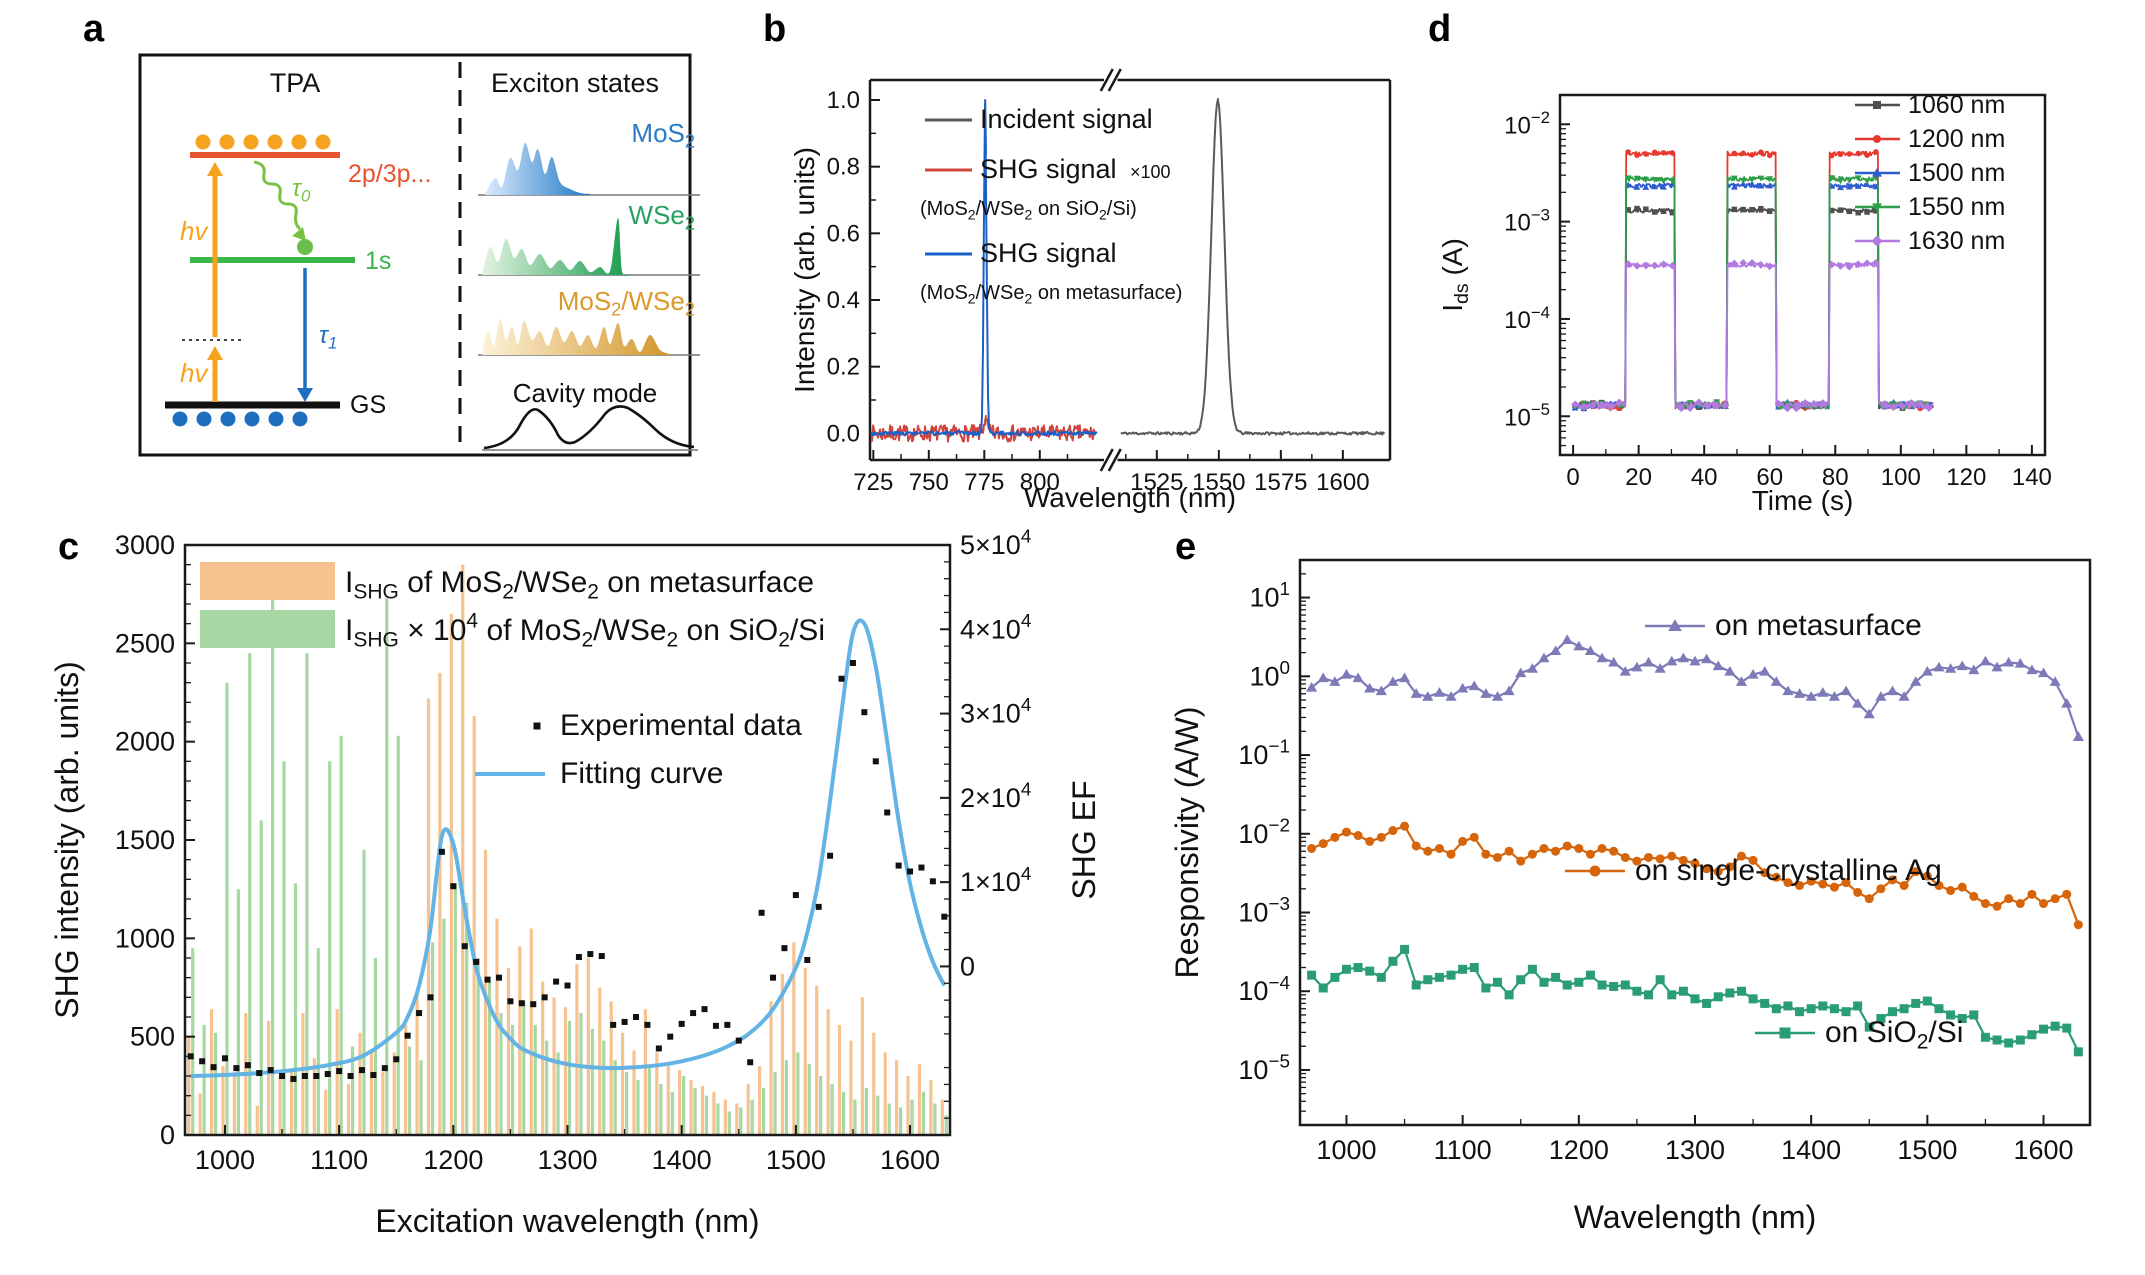 The width and height of the screenshot is (2145, 1275). Describe the element at coordinates (579, 585) in the screenshot. I see `svg-text:ISHG of MoS2/WSe2 on metasurfa: ISHG of MoS2/WSe2 on metasurface` at that location.